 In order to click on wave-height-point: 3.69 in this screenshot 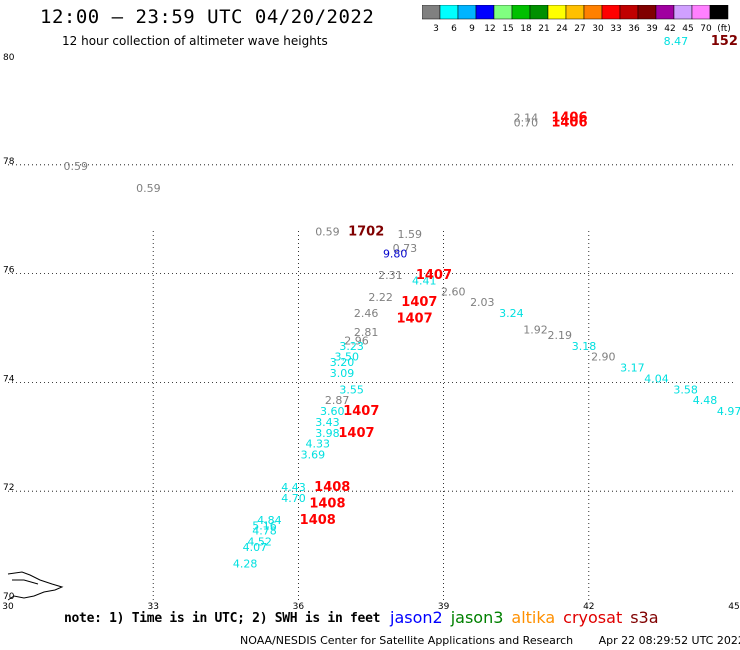, I will do `click(313, 455)`.